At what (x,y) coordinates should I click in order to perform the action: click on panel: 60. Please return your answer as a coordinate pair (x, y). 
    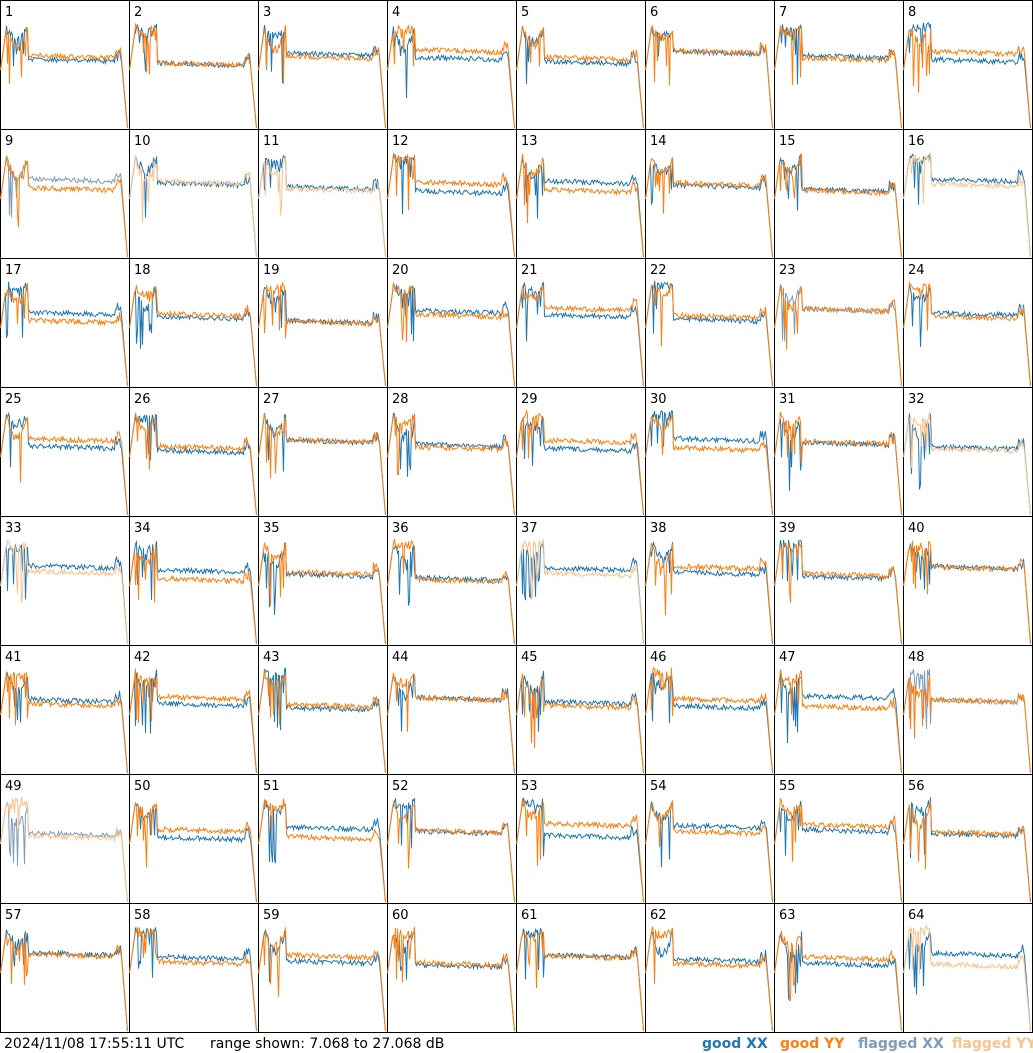
    Looking at the image, I should click on (452, 968).